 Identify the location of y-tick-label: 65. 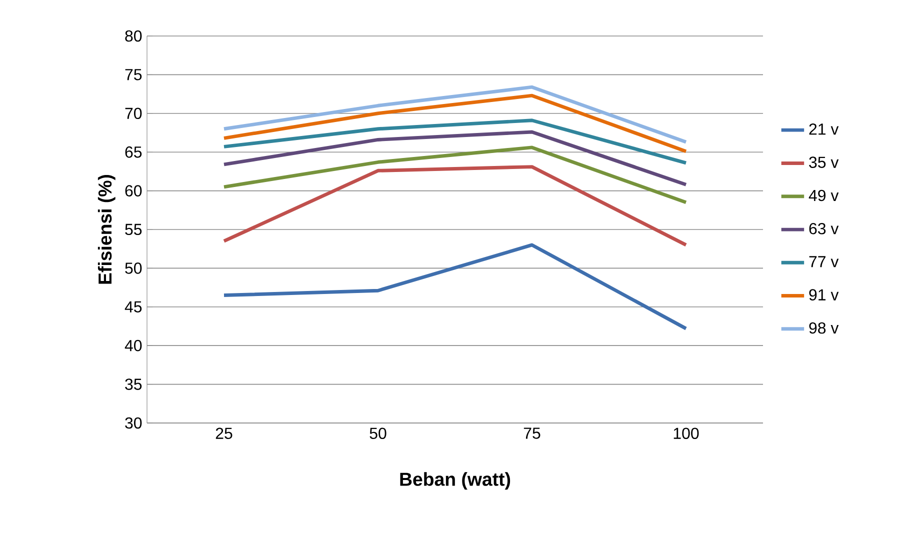
(133, 152).